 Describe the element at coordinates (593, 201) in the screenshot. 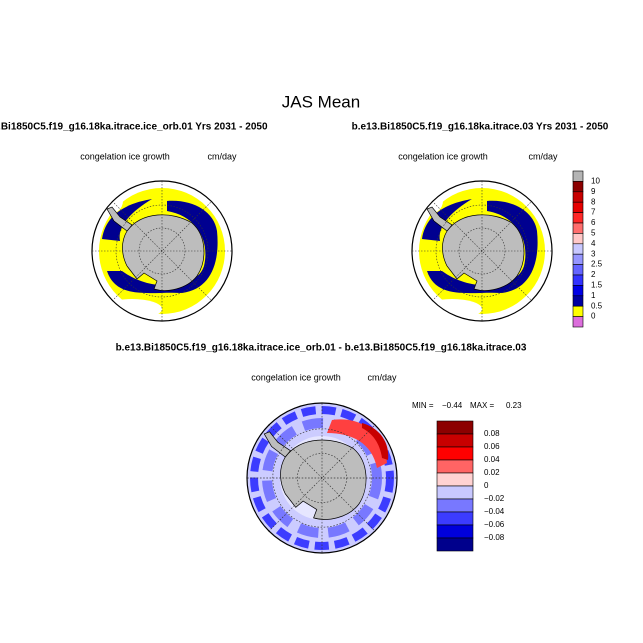

I see `colorbar-label: 8` at that location.